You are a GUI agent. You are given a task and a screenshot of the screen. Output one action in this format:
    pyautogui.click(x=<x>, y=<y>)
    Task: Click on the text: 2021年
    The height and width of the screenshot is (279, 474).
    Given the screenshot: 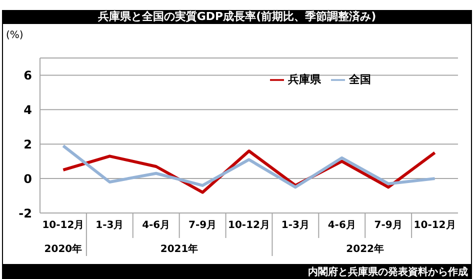 What is the action you would take?
    pyautogui.click(x=179, y=249)
    